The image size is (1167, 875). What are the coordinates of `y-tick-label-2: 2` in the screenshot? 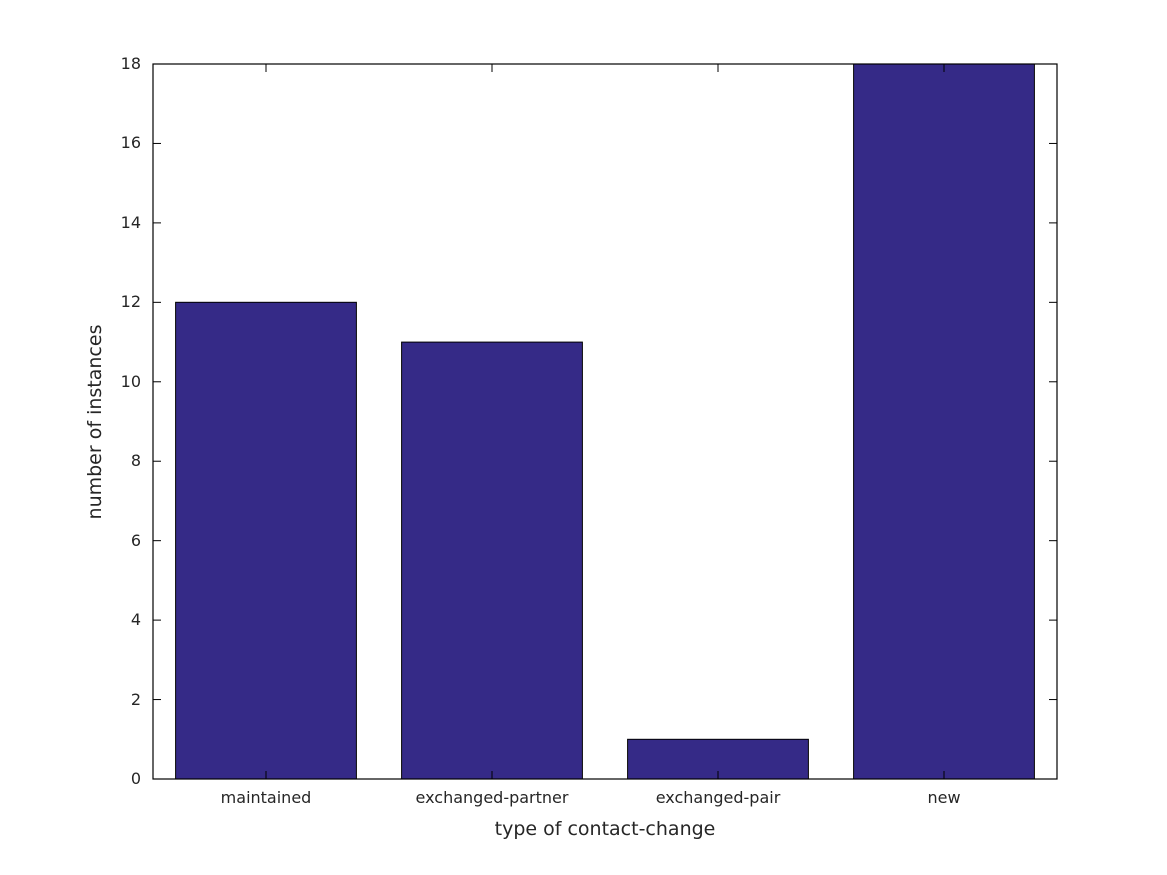 It's located at (135, 699).